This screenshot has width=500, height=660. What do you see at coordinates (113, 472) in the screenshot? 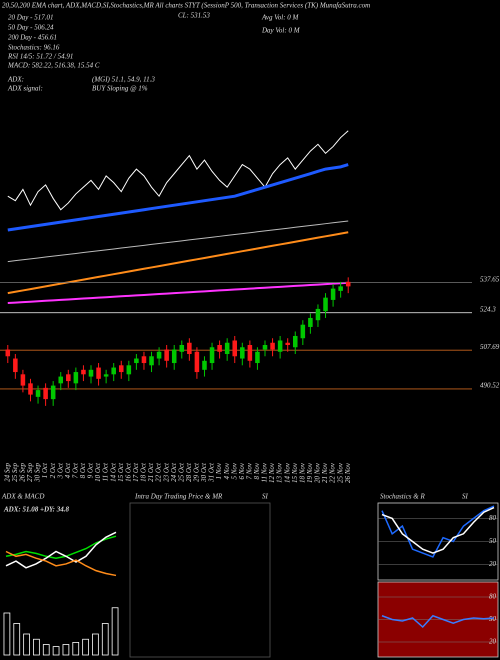
I see `x-tick-label: 14 Oct` at bounding box center [113, 472].